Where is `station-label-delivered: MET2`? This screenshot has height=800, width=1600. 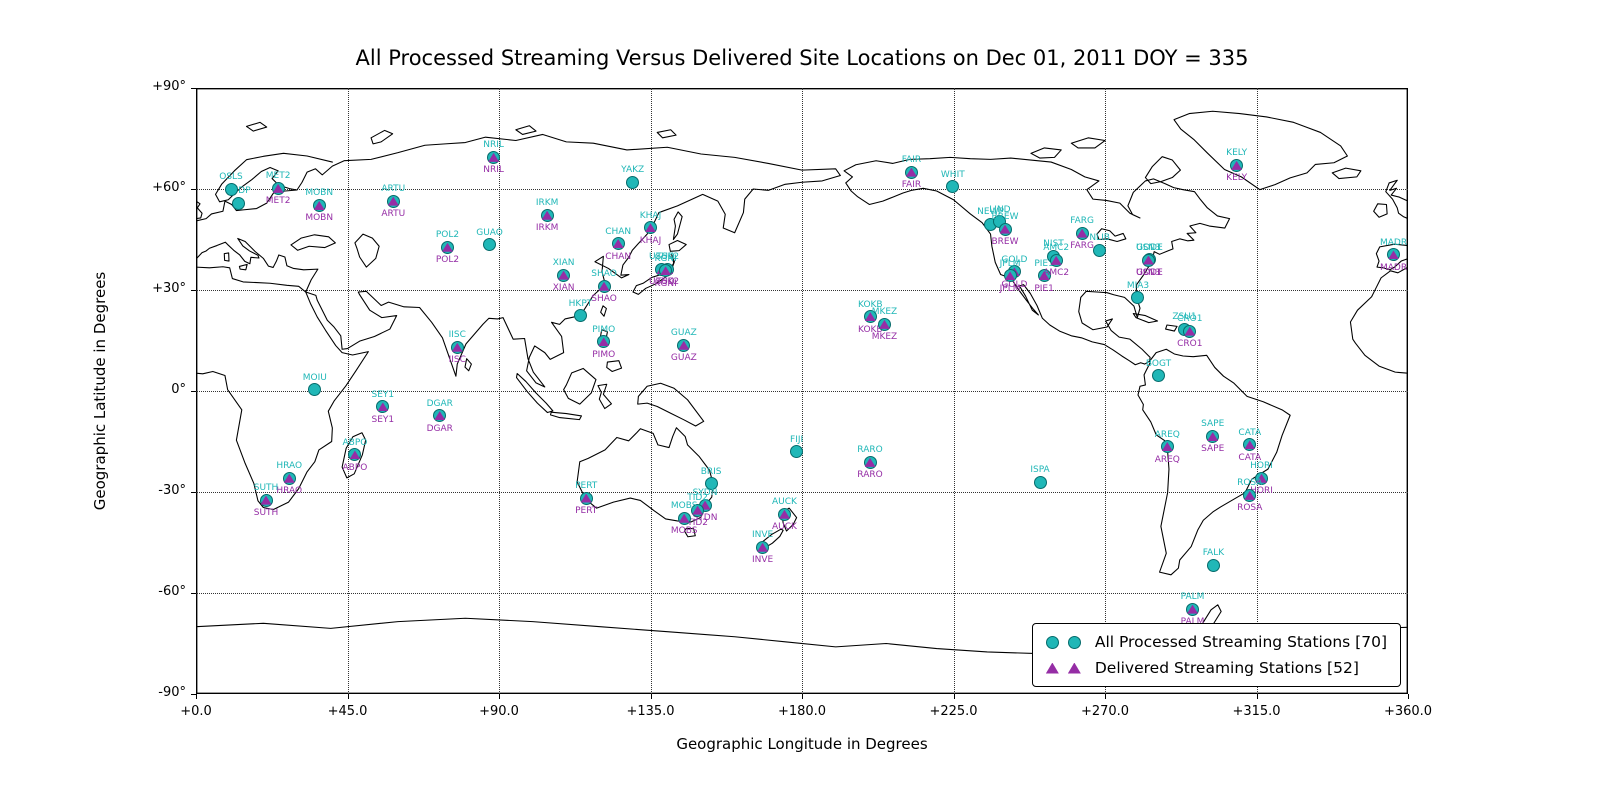 station-label-delivered: MET2 is located at coordinates (278, 201).